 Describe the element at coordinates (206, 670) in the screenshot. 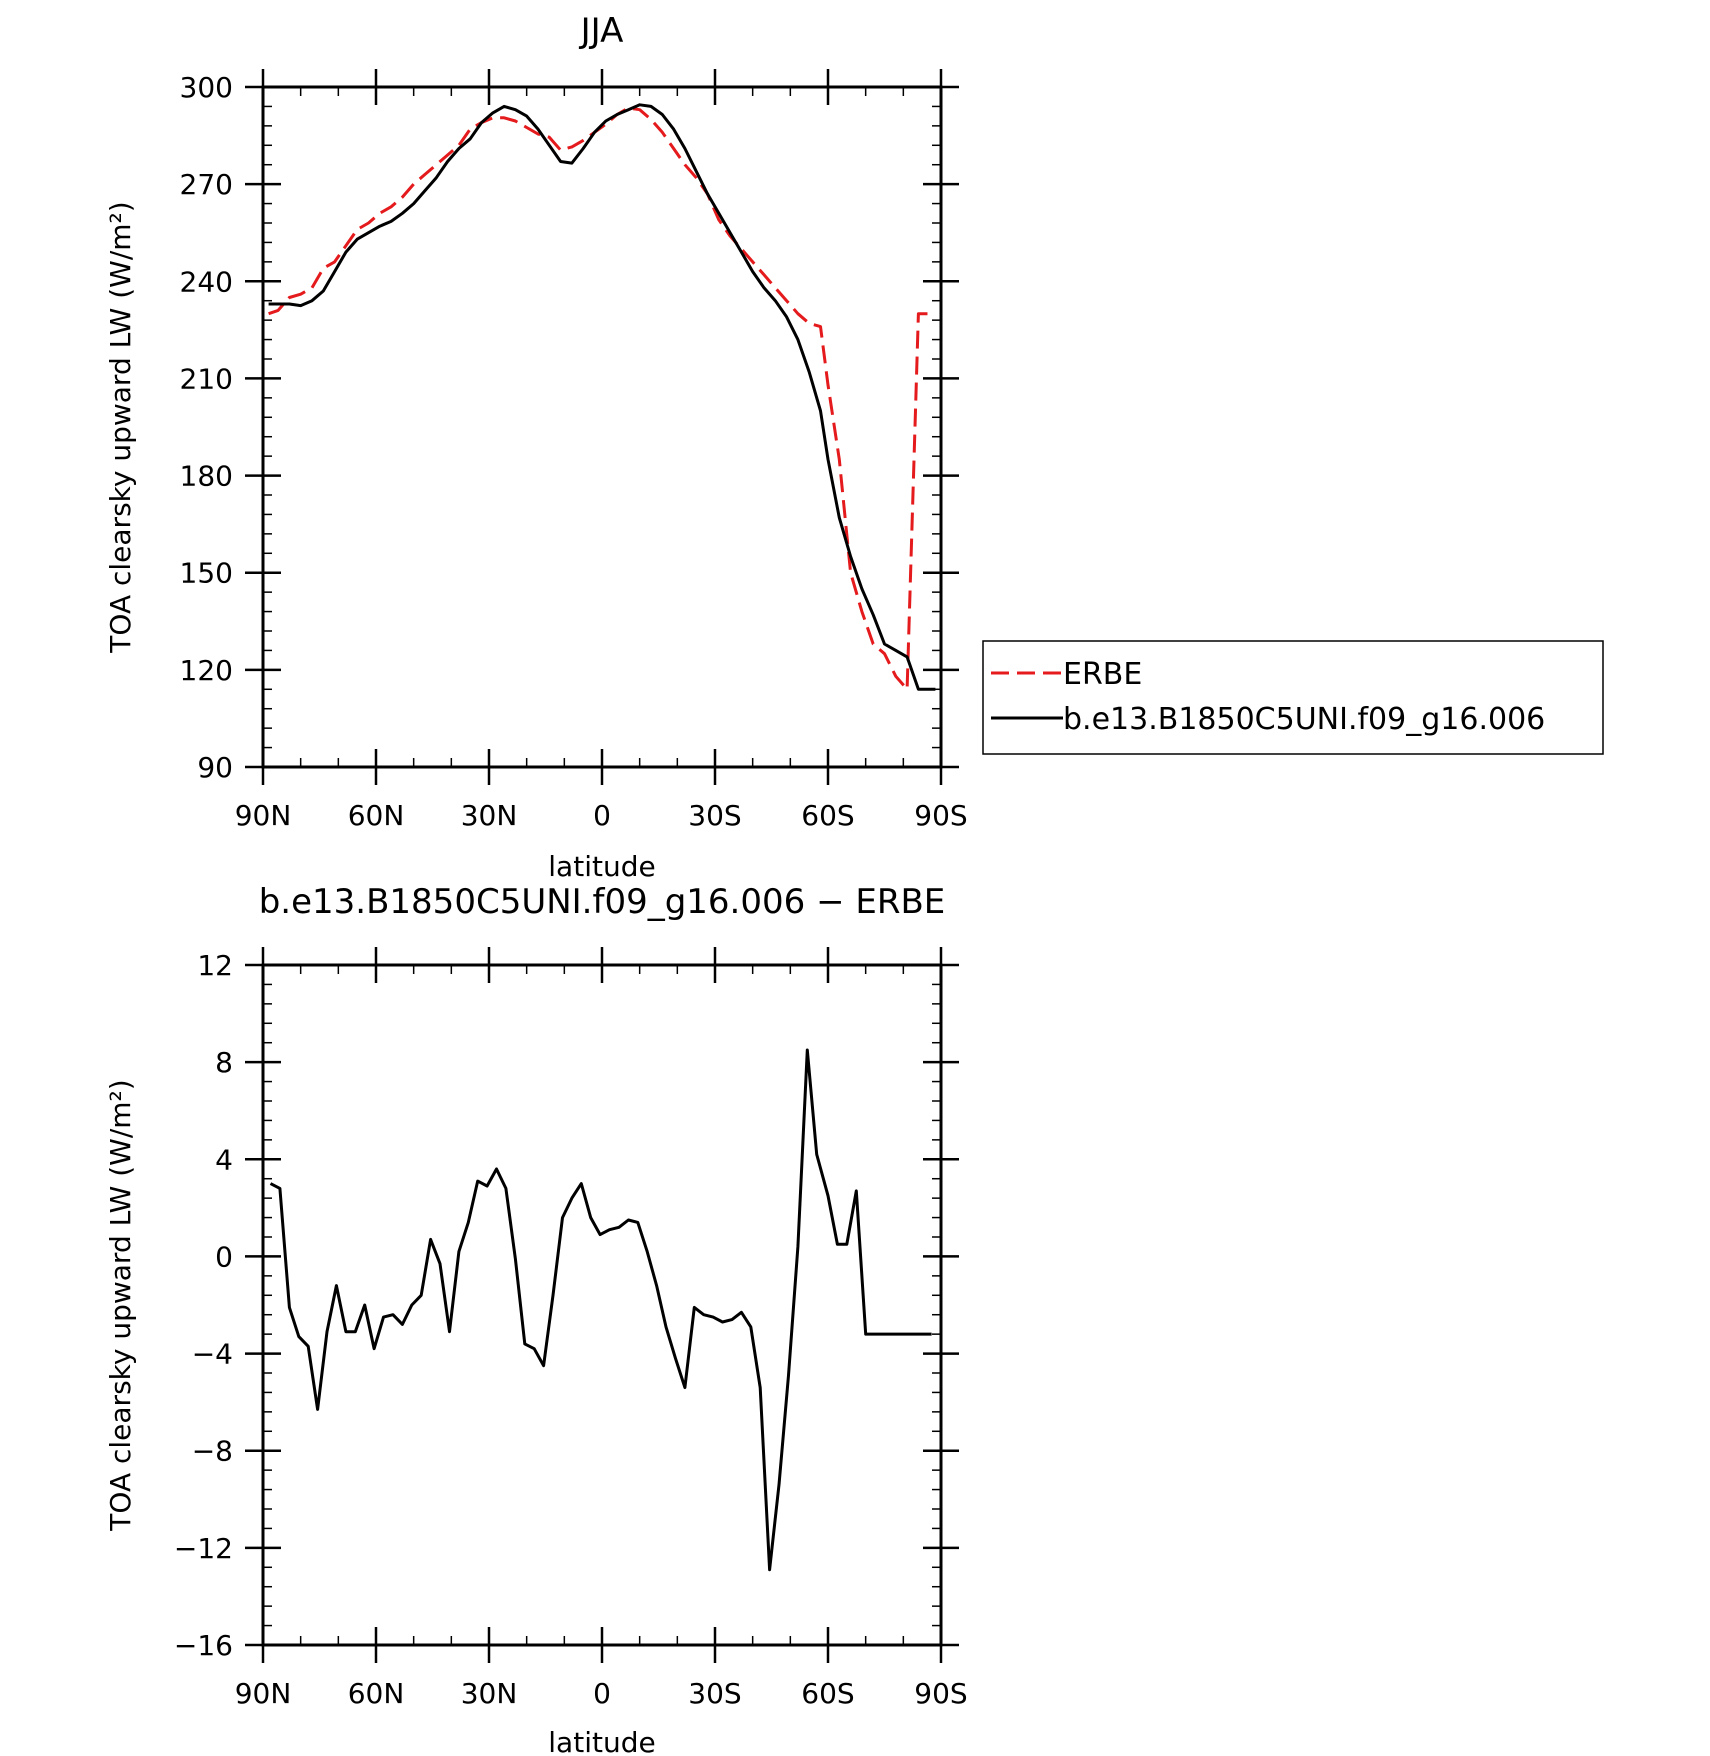

I see `y-tick-label: 120` at that location.